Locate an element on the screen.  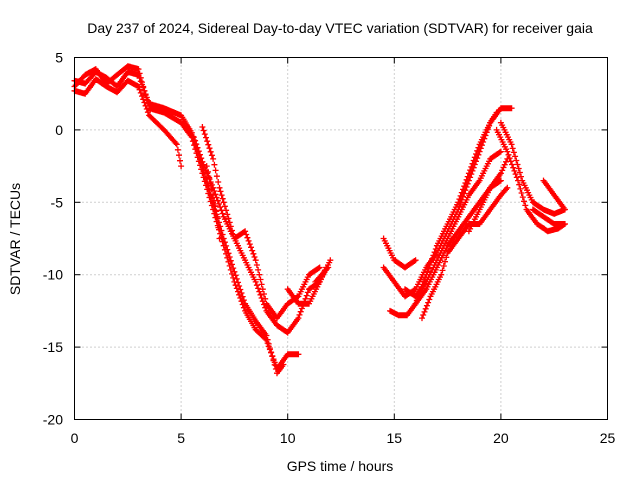
y-tick-label: 0 is located at coordinates (59, 130).